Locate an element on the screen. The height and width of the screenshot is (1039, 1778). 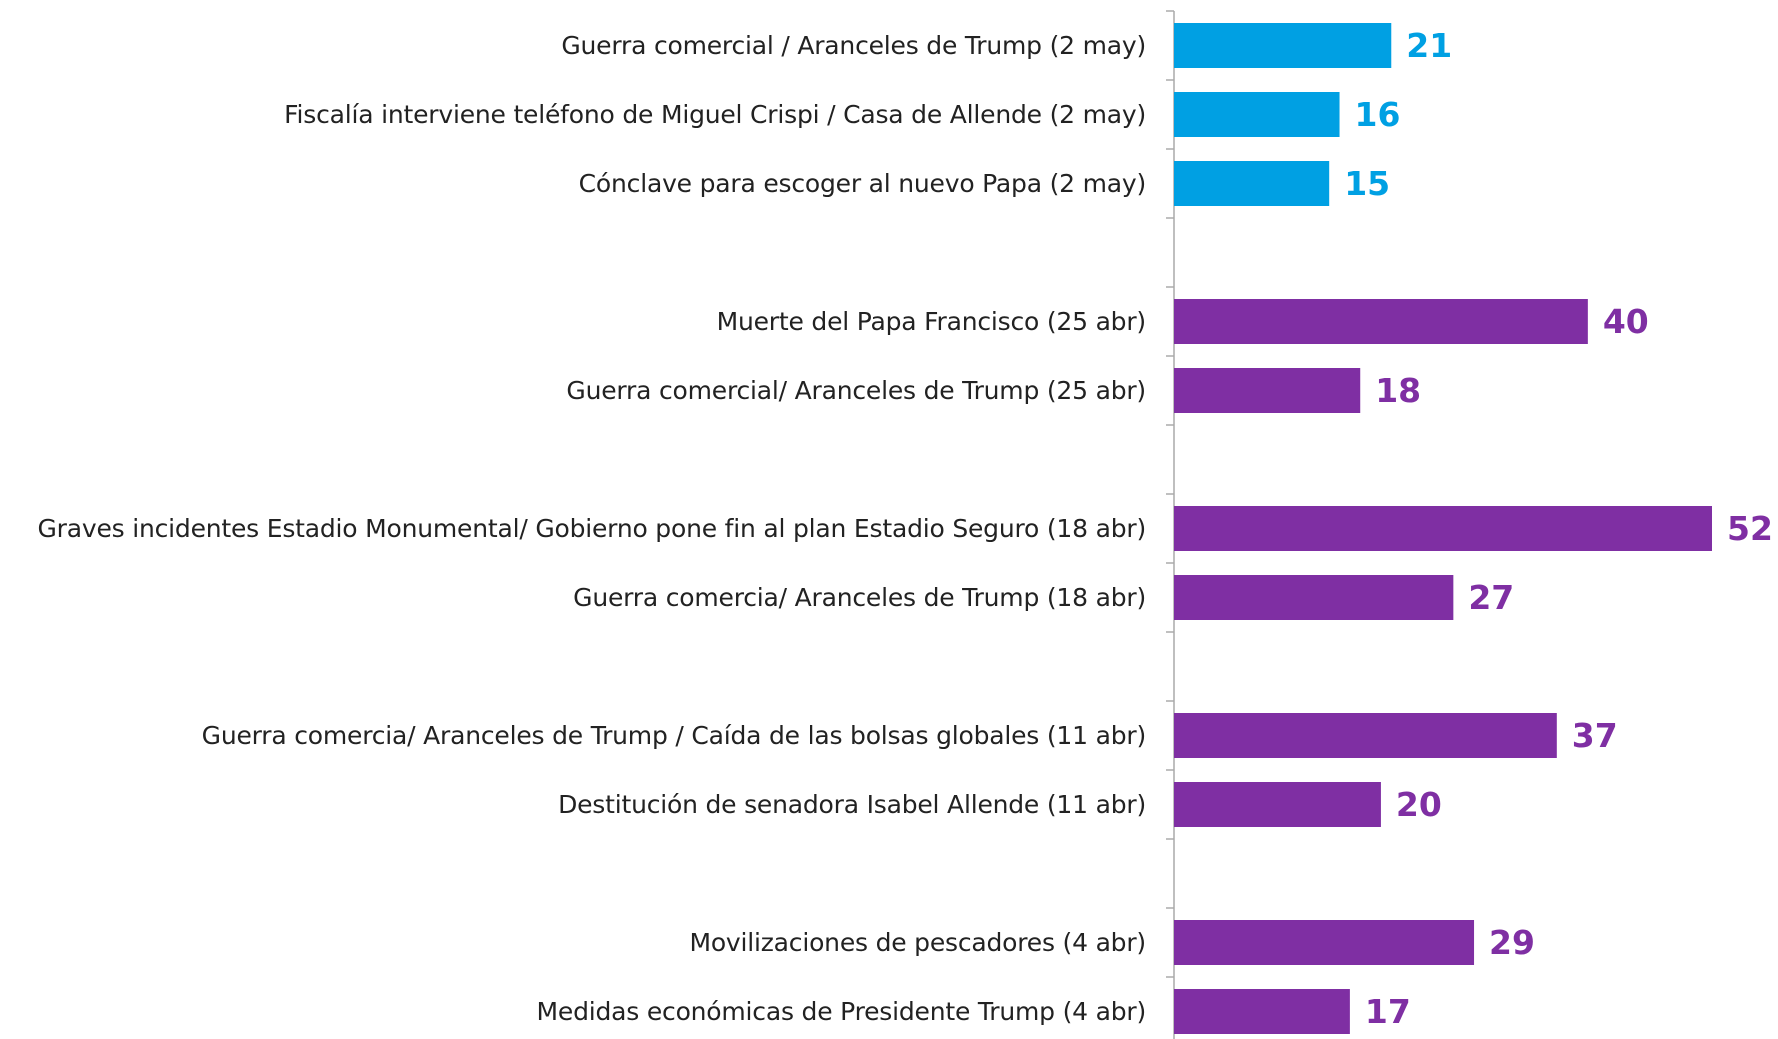
value-label: 40 is located at coordinates (1626, 321).